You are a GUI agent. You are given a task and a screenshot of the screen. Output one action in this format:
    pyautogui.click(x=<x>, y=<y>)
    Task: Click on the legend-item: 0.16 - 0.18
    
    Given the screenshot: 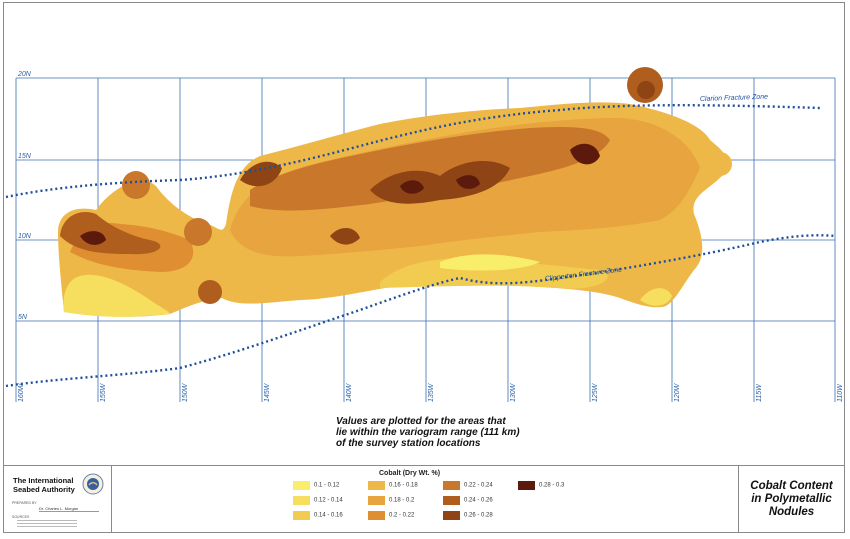 What is the action you would take?
    pyautogui.click(x=408, y=486)
    